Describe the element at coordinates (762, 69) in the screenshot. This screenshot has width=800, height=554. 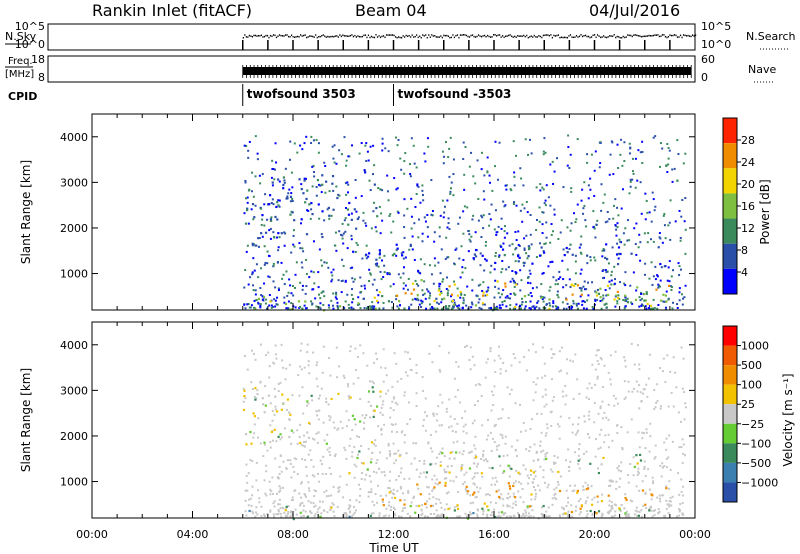
I see `nave-label: Nave` at that location.